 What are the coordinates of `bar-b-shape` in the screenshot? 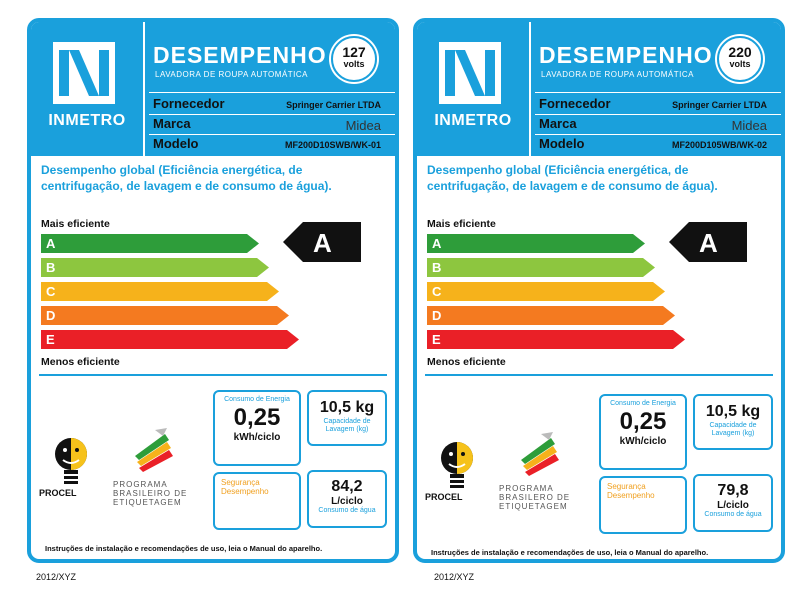 It's located at (155, 267).